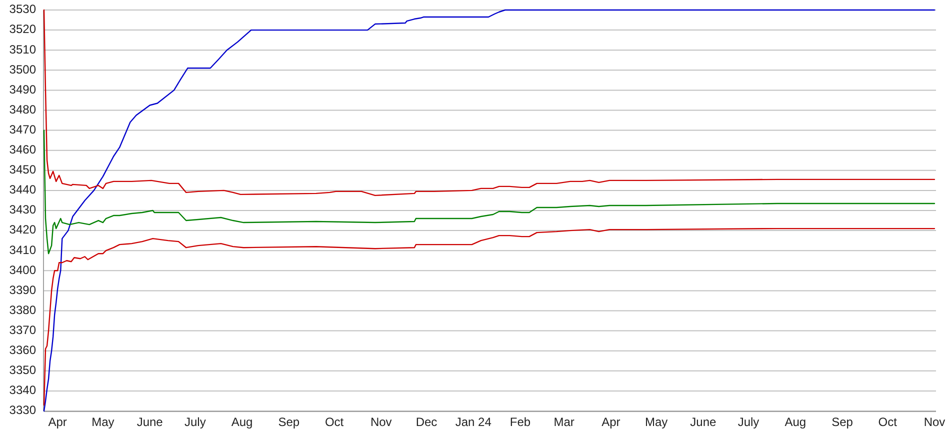 This screenshot has width=950, height=435. What do you see at coordinates (22, 89) in the screenshot?
I see `y-tick-label: 3490` at bounding box center [22, 89].